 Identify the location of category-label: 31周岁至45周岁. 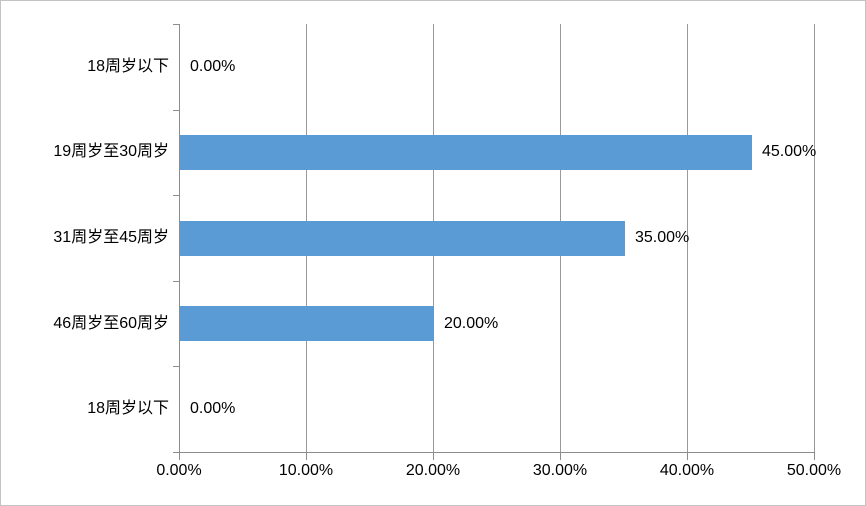
(111, 237).